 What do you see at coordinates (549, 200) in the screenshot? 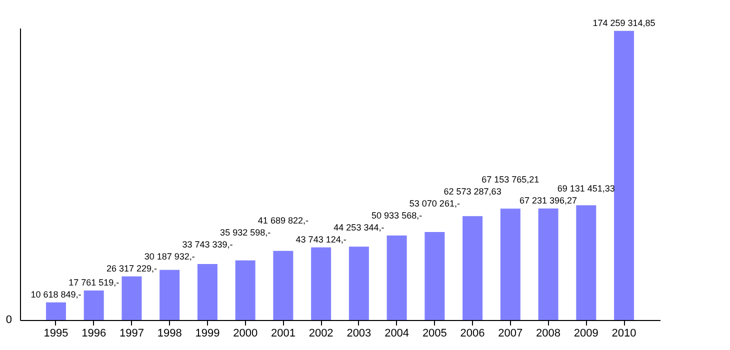
I see `data-label: 67 231 396,27` at bounding box center [549, 200].